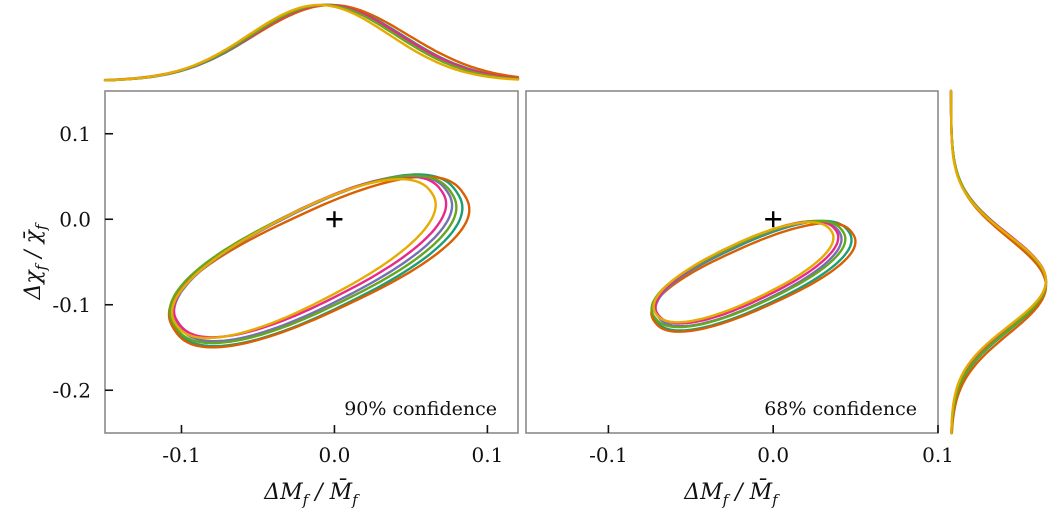  What do you see at coordinates (420, 409) in the screenshot?
I see `left-confidence-annotation: 90% confidence` at bounding box center [420, 409].